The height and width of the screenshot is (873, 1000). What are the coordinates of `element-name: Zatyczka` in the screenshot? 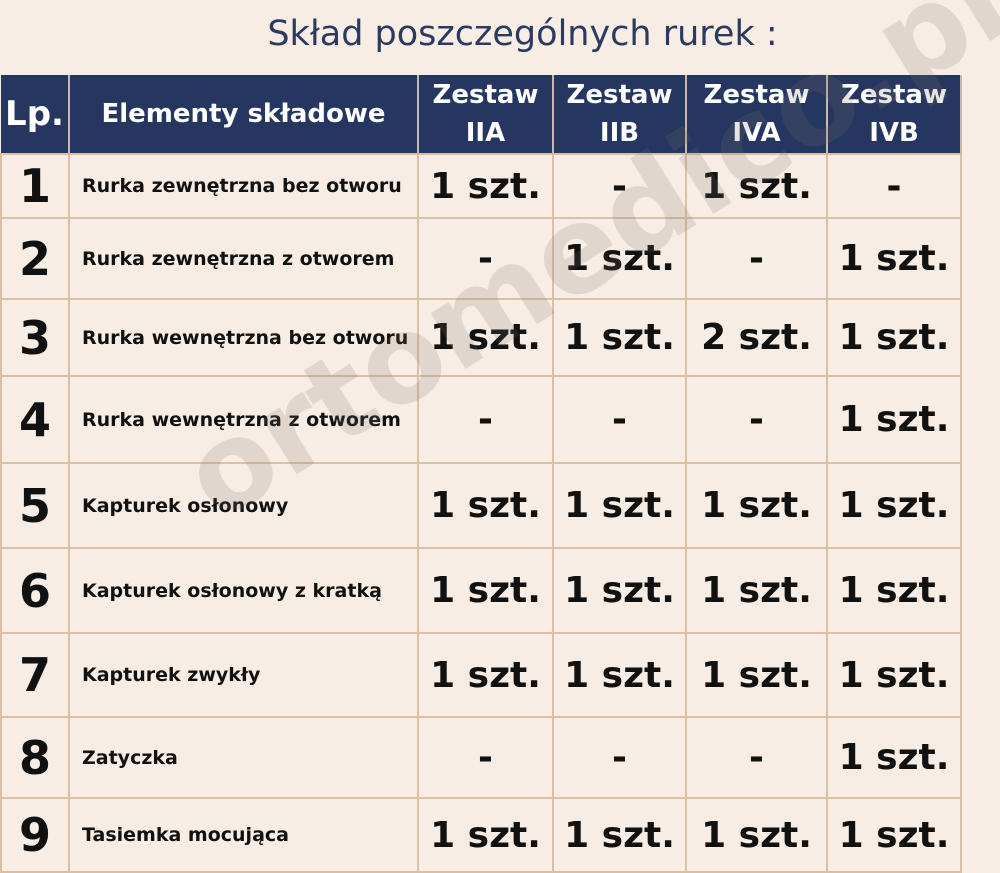 It's located at (243, 757).